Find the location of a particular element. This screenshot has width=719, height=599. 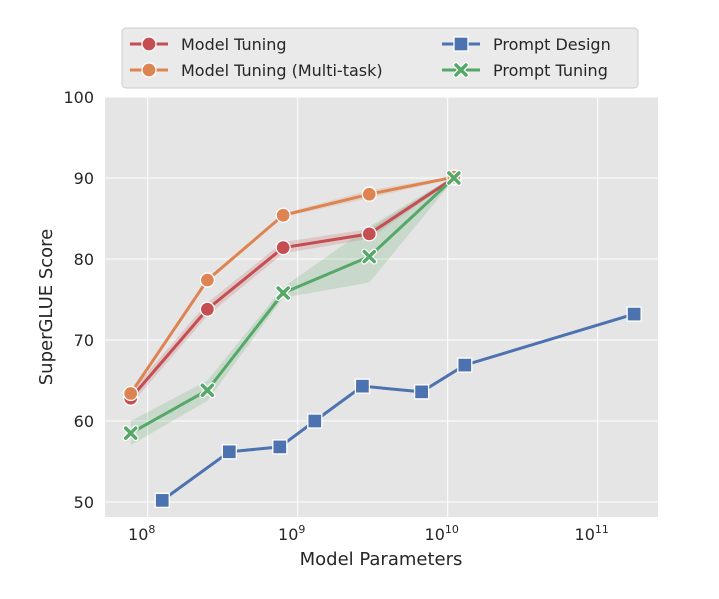

x-tick-label: 10¹¹ is located at coordinates (592, 533).